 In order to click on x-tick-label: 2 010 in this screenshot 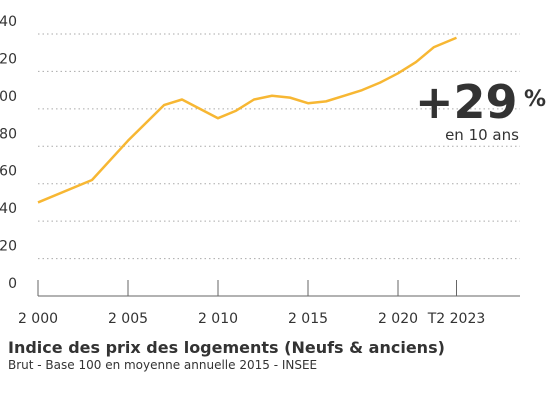, I will do `click(218, 319)`.